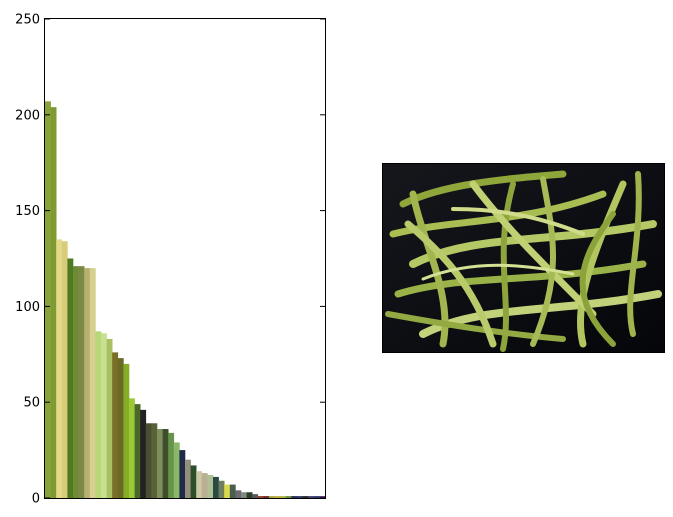 This screenshot has width=673, height=517. Describe the element at coordinates (27, 20) in the screenshot. I see `y-tick-label-5: 250` at that location.